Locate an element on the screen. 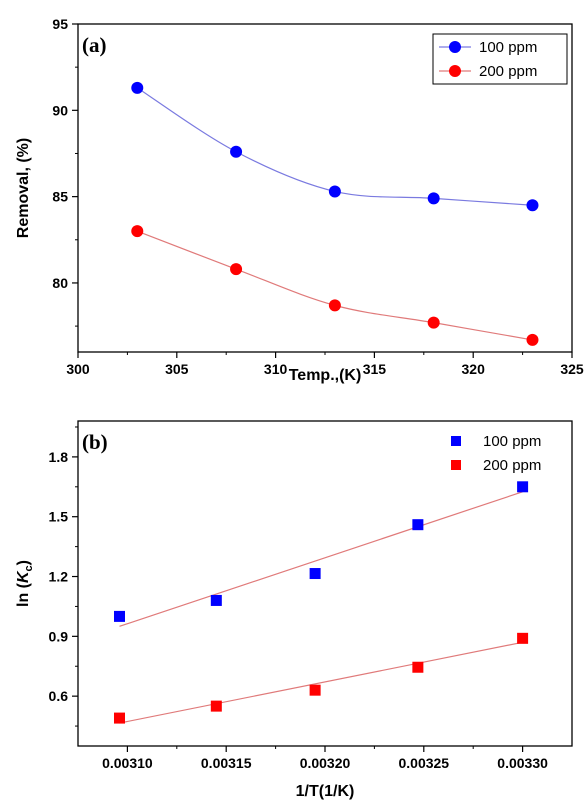  y-tick-label: 95 is located at coordinates (60, 24).